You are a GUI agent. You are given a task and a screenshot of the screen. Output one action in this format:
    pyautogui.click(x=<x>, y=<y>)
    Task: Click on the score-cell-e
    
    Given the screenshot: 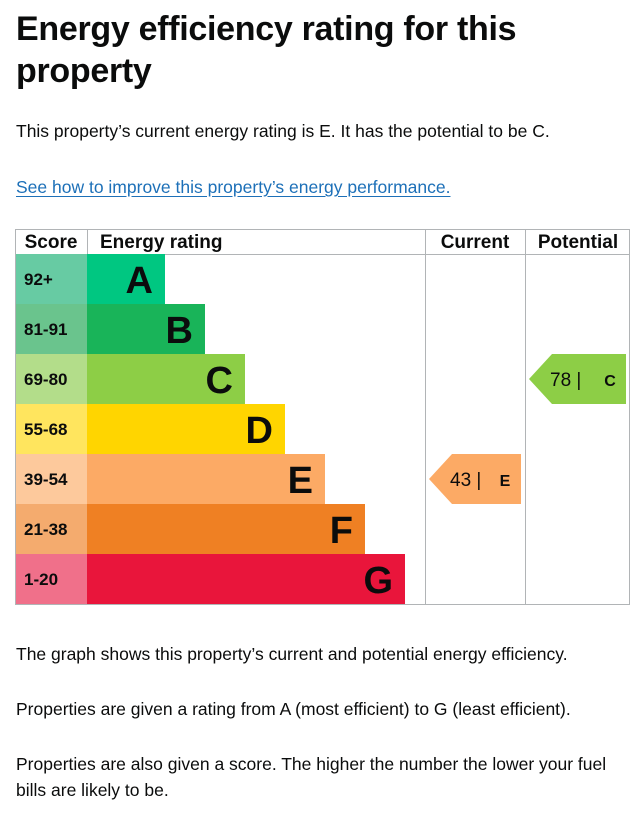 What is the action you would take?
    pyautogui.click(x=51, y=479)
    